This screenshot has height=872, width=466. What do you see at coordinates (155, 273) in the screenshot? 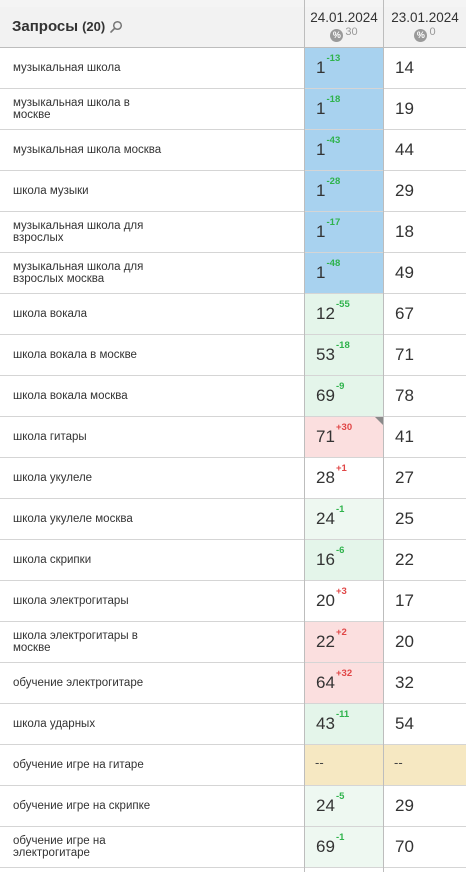
I see `query-text: музыкальная школа для взрослых москва` at bounding box center [155, 273].